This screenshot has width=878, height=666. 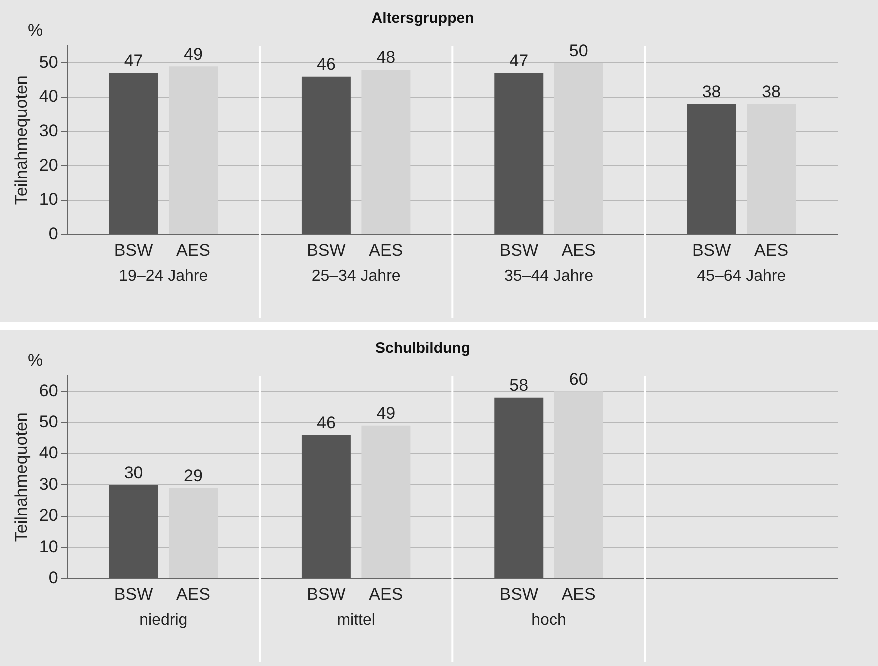 What do you see at coordinates (549, 620) in the screenshot?
I see `x-tick-label: hoch` at bounding box center [549, 620].